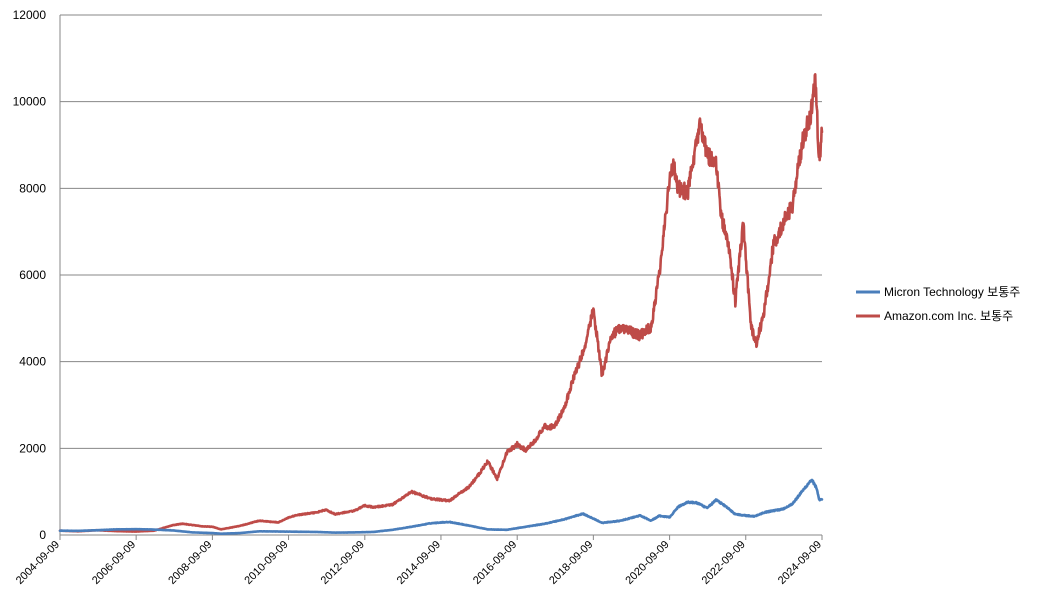  Describe the element at coordinates (32, 362) in the screenshot. I see `y-tick-label: 4000` at that location.